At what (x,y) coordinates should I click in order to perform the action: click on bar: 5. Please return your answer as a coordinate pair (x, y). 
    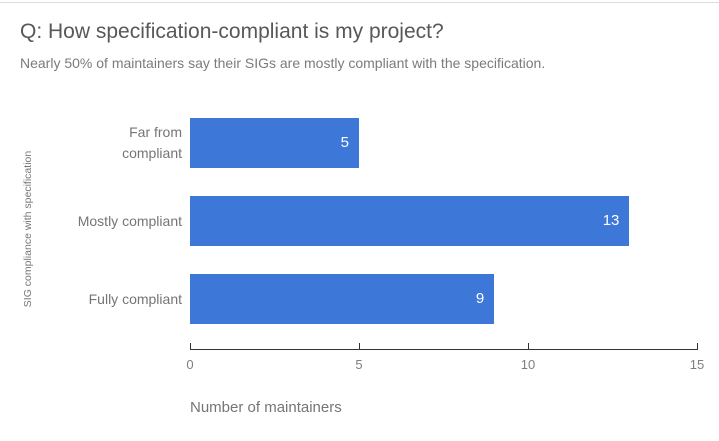
    Looking at the image, I should click on (274, 143).